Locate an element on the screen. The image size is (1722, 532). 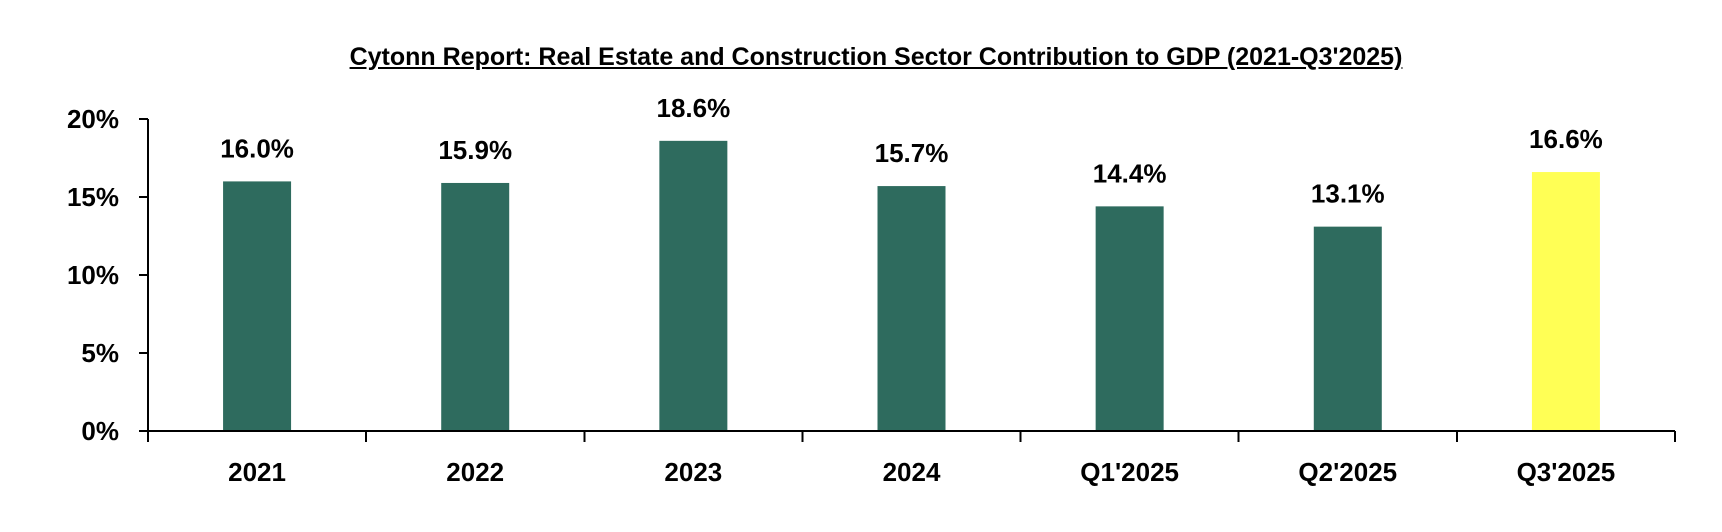
data-label-0: 16.0% is located at coordinates (257, 148).